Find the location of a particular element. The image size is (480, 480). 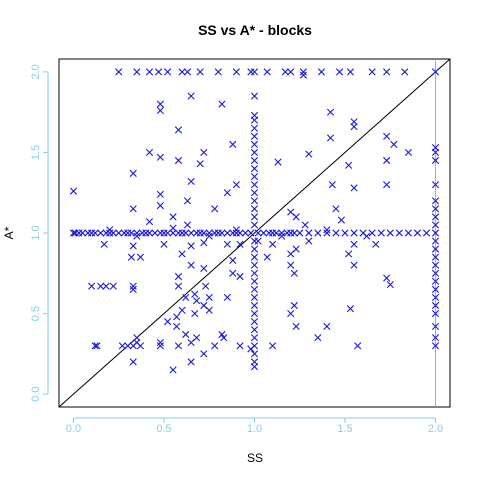

chart-title: SS vs A* - blocks is located at coordinates (255, 30).